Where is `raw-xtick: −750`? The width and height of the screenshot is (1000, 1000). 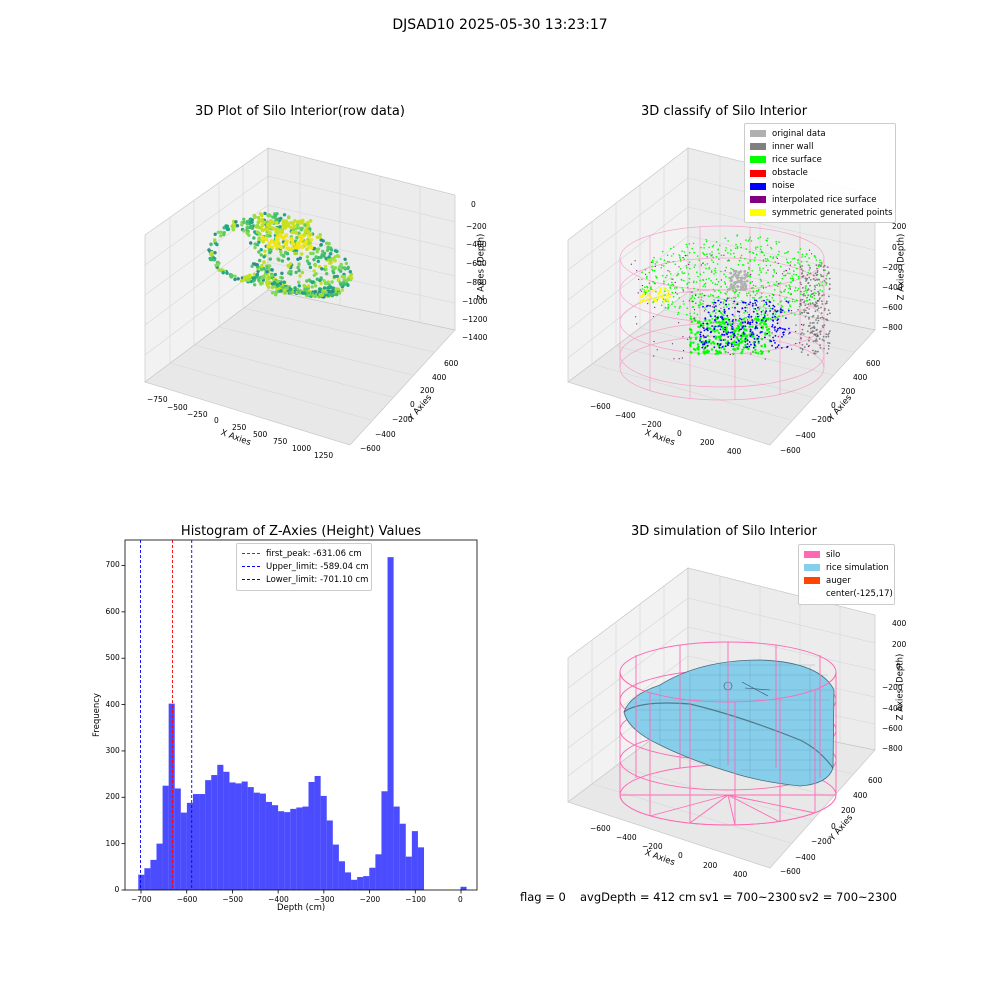 raw-xtick: −750 is located at coordinates (157, 399).